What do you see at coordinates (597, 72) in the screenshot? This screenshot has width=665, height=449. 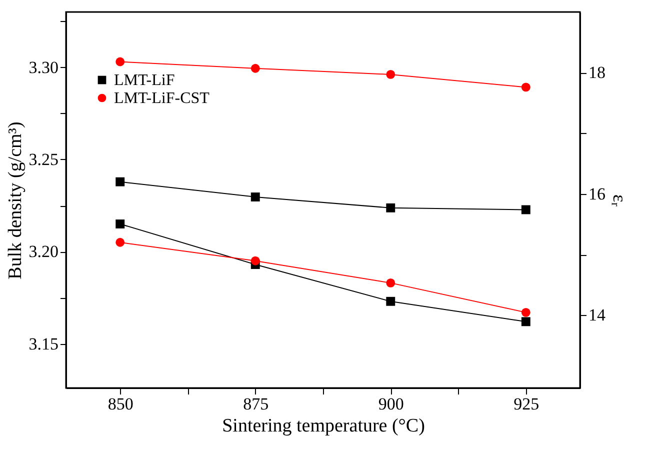 I see `y2-tick-label: 18` at bounding box center [597, 72].